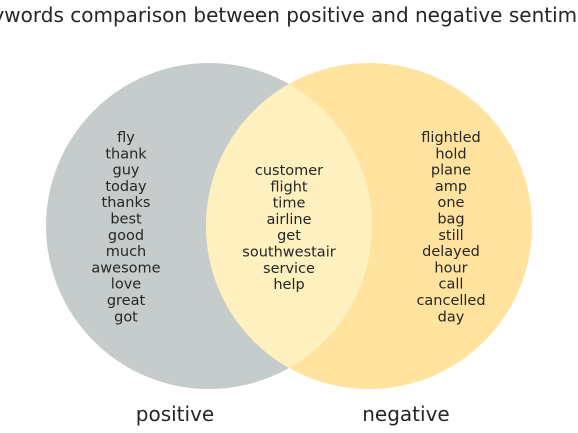 This screenshot has height=433, width=578. Describe the element at coordinates (289, 187) in the screenshot. I see `shared-word: flight` at that location.